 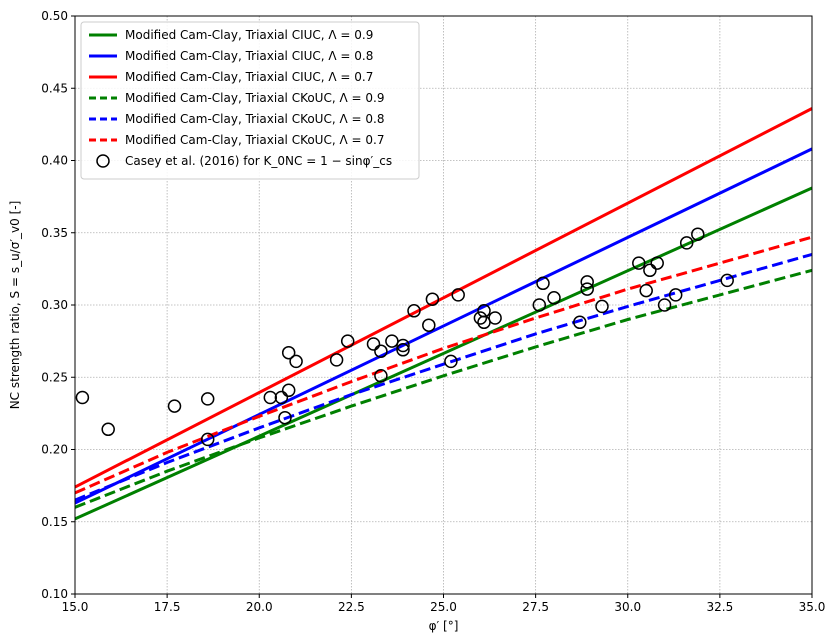 I want to click on y-axis-ticks: 0.10 0.15 0.20 0.25 0.30 0.35 0.40 0.45 0.50, so click(x=58, y=305).